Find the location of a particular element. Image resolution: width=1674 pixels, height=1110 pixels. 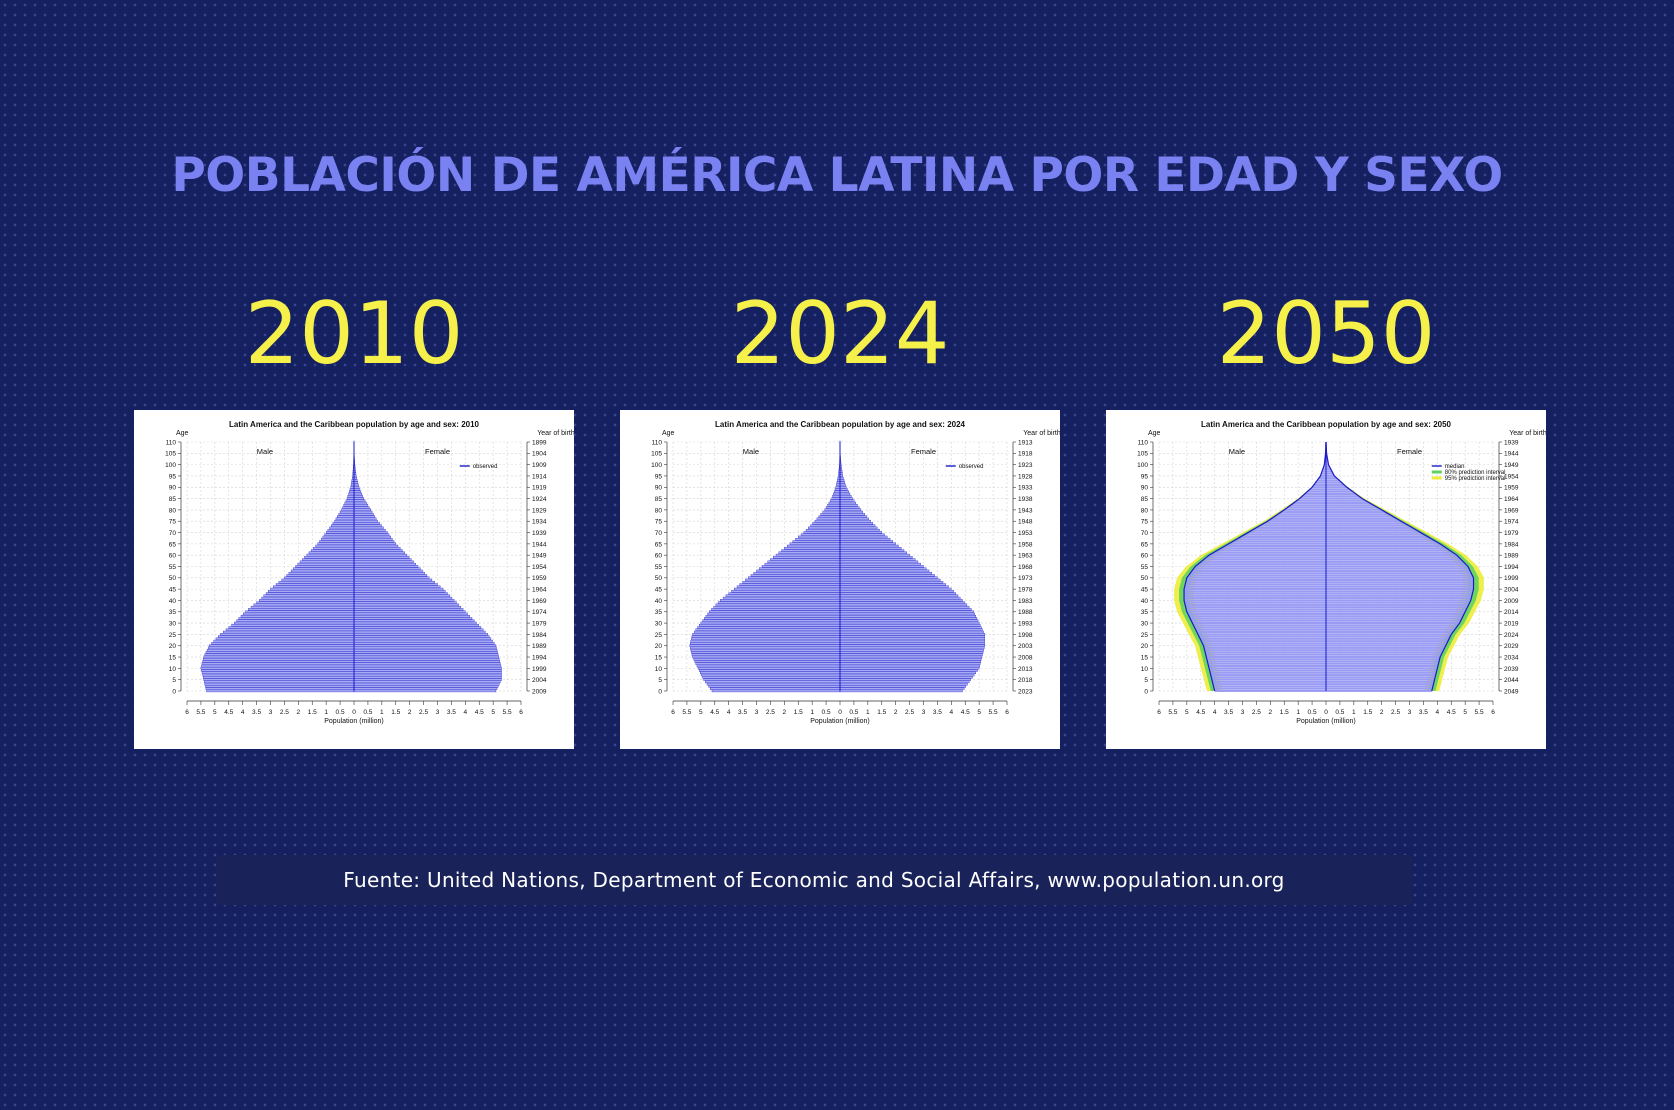

legend-item: observed is located at coordinates (485, 467).